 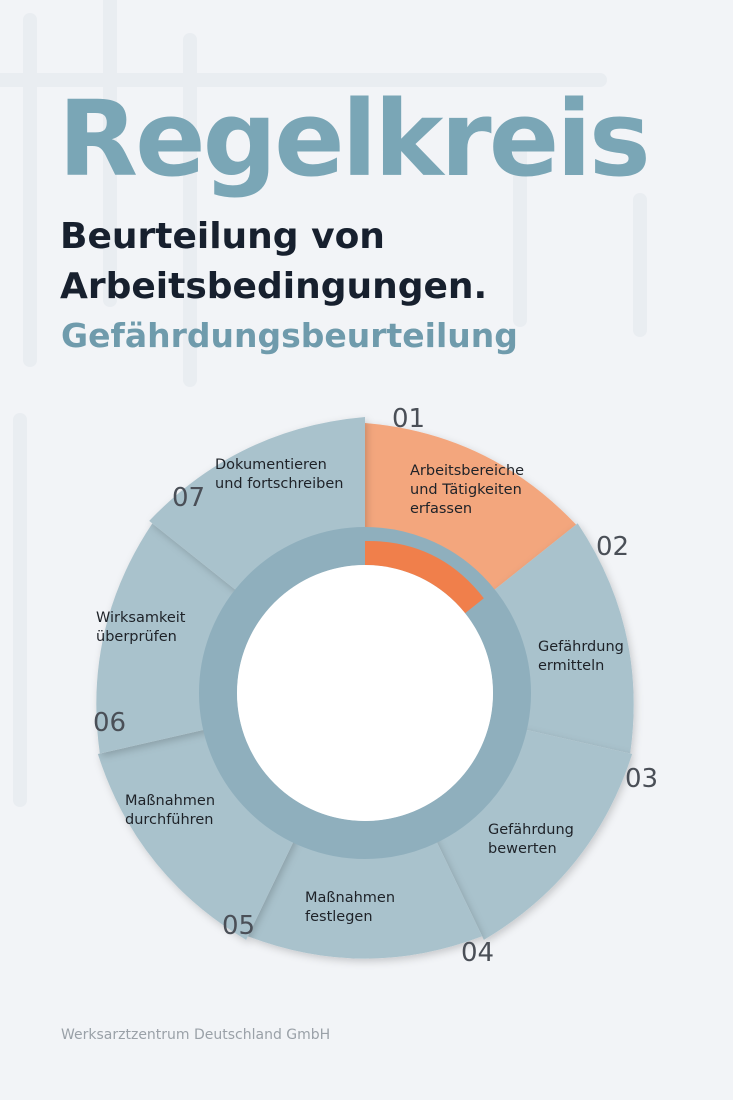 What do you see at coordinates (238, 926) in the screenshot?
I see `step-number: 05` at bounding box center [238, 926].